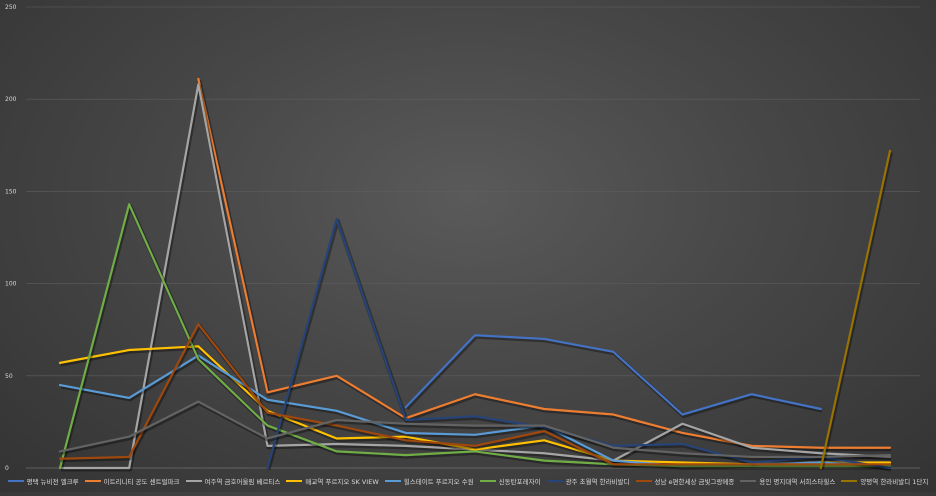  I want to click on legend-item-8: 용인 명지대역 서희스타힐스, so click(787, 481).